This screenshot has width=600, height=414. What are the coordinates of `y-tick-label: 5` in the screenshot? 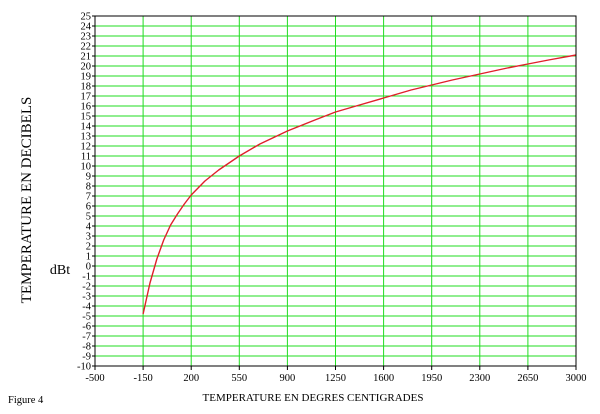 It's located at (88, 217).